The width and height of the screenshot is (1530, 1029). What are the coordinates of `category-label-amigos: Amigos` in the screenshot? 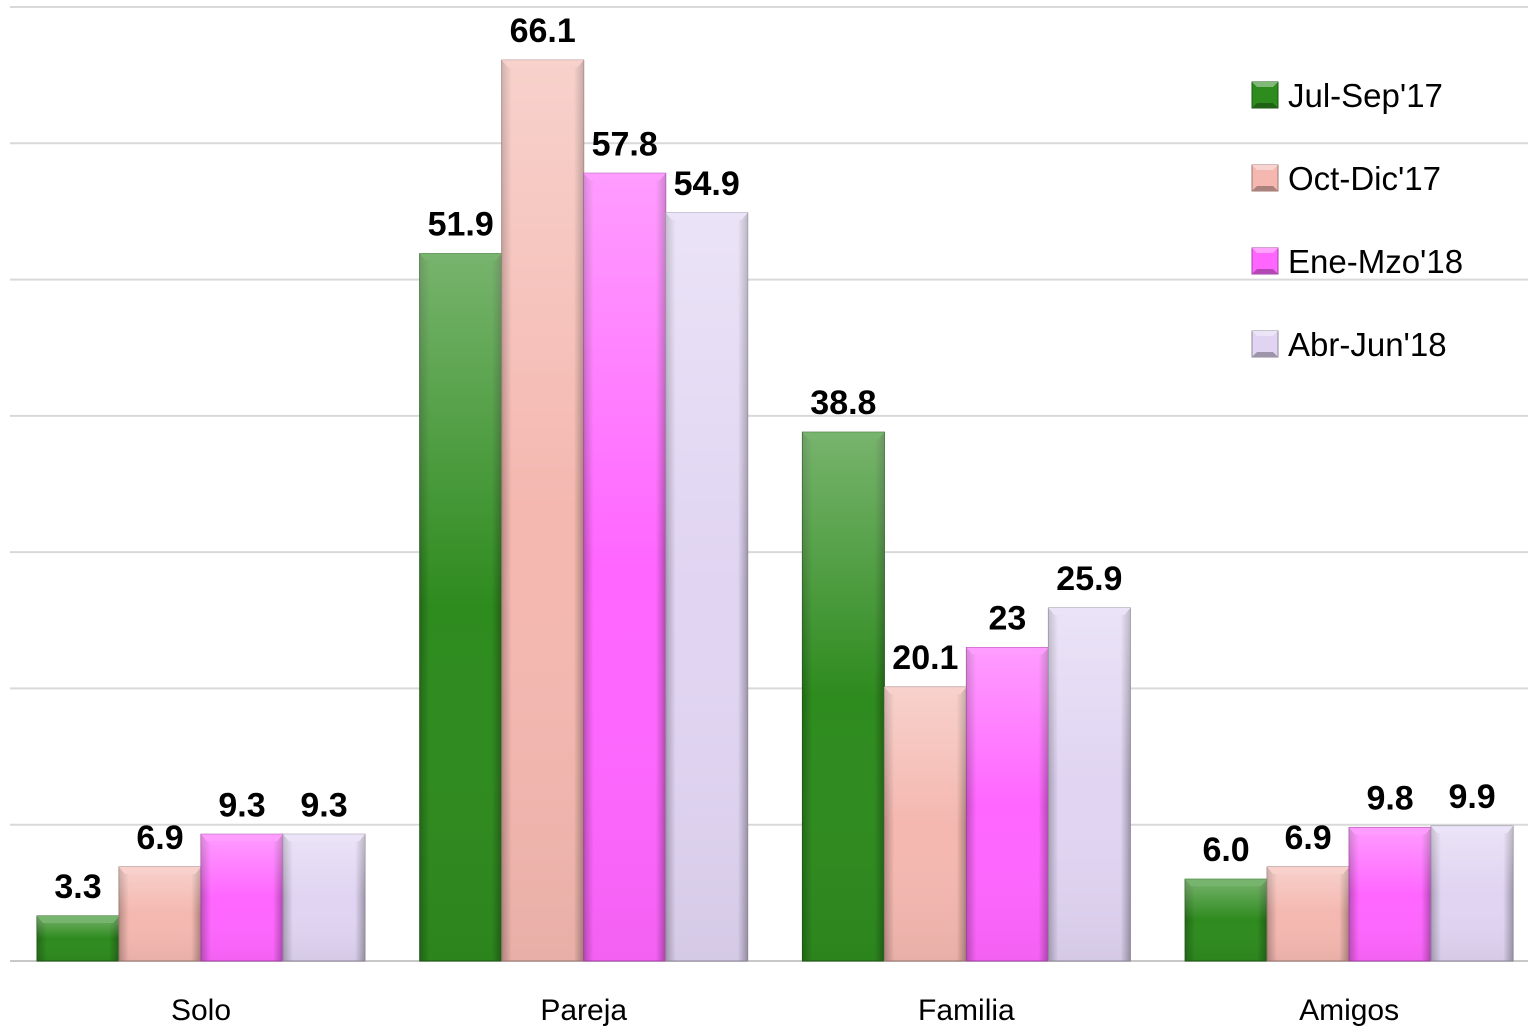 It's located at (1349, 1010).